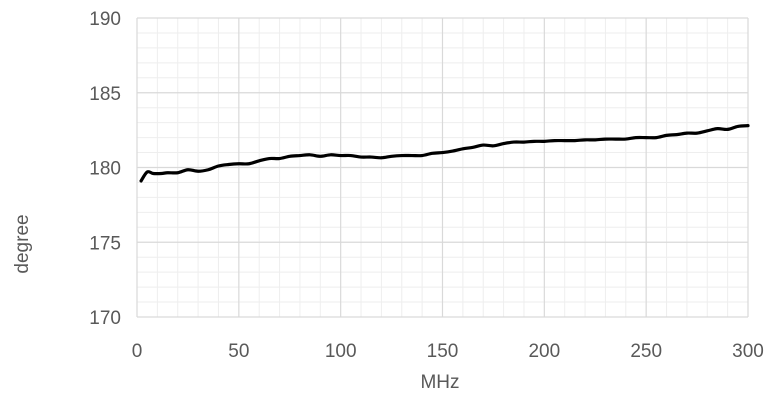 The image size is (770, 393). What do you see at coordinates (443, 351) in the screenshot?
I see `x-tick-label: 150` at bounding box center [443, 351].